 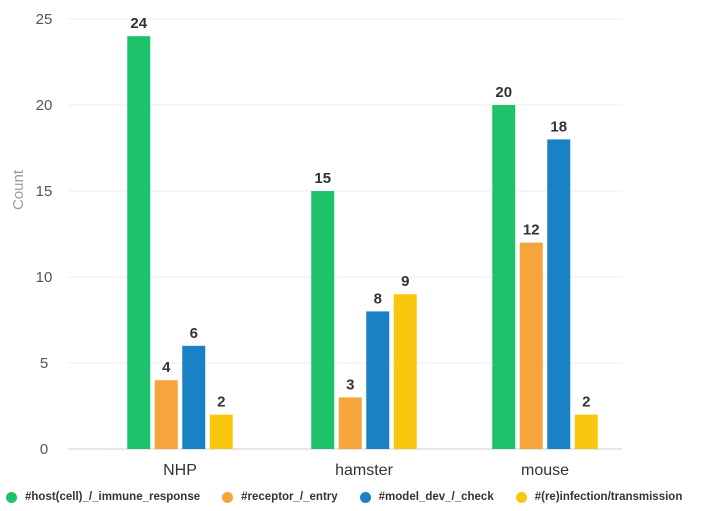 What do you see at coordinates (138, 23) in the screenshot?
I see `data-label: 24` at bounding box center [138, 23].